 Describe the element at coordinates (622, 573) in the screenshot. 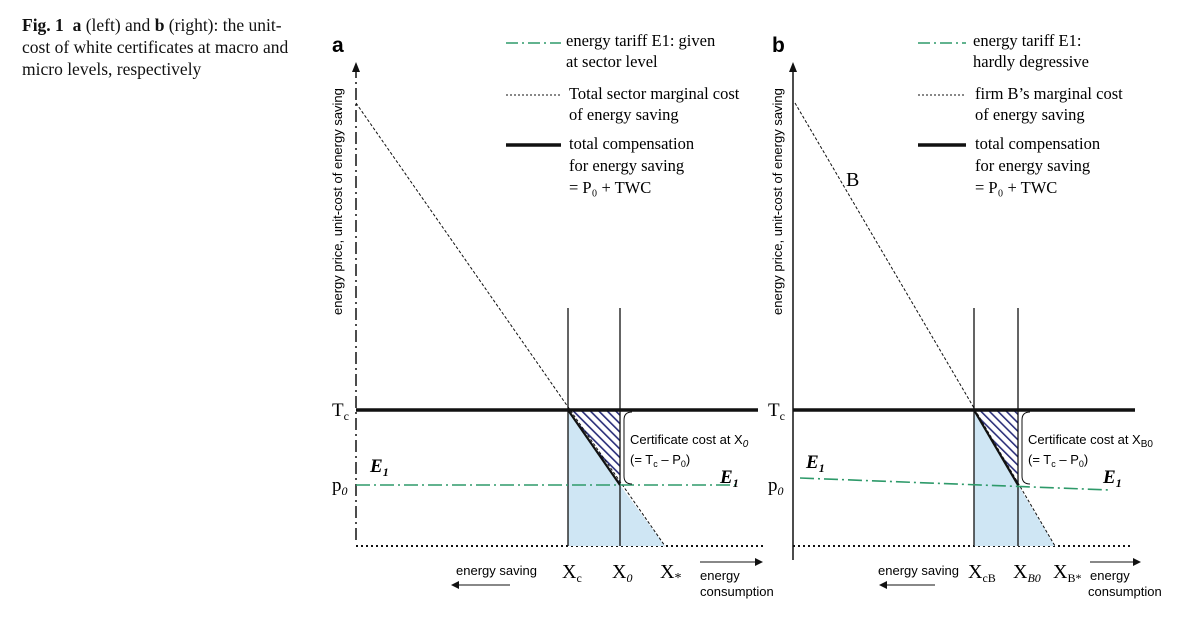

I see `panel-a-x0-label: X0` at that location.